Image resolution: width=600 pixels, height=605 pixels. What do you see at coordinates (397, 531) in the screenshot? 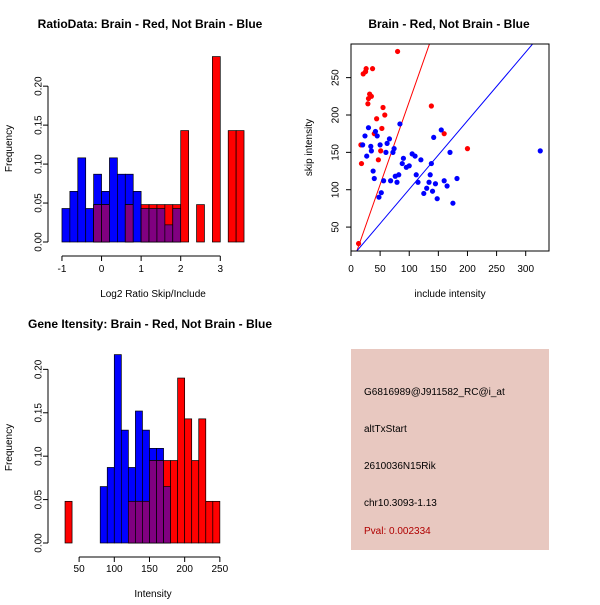
I see `p-value: Pval: 0.002334` at bounding box center [397, 531].